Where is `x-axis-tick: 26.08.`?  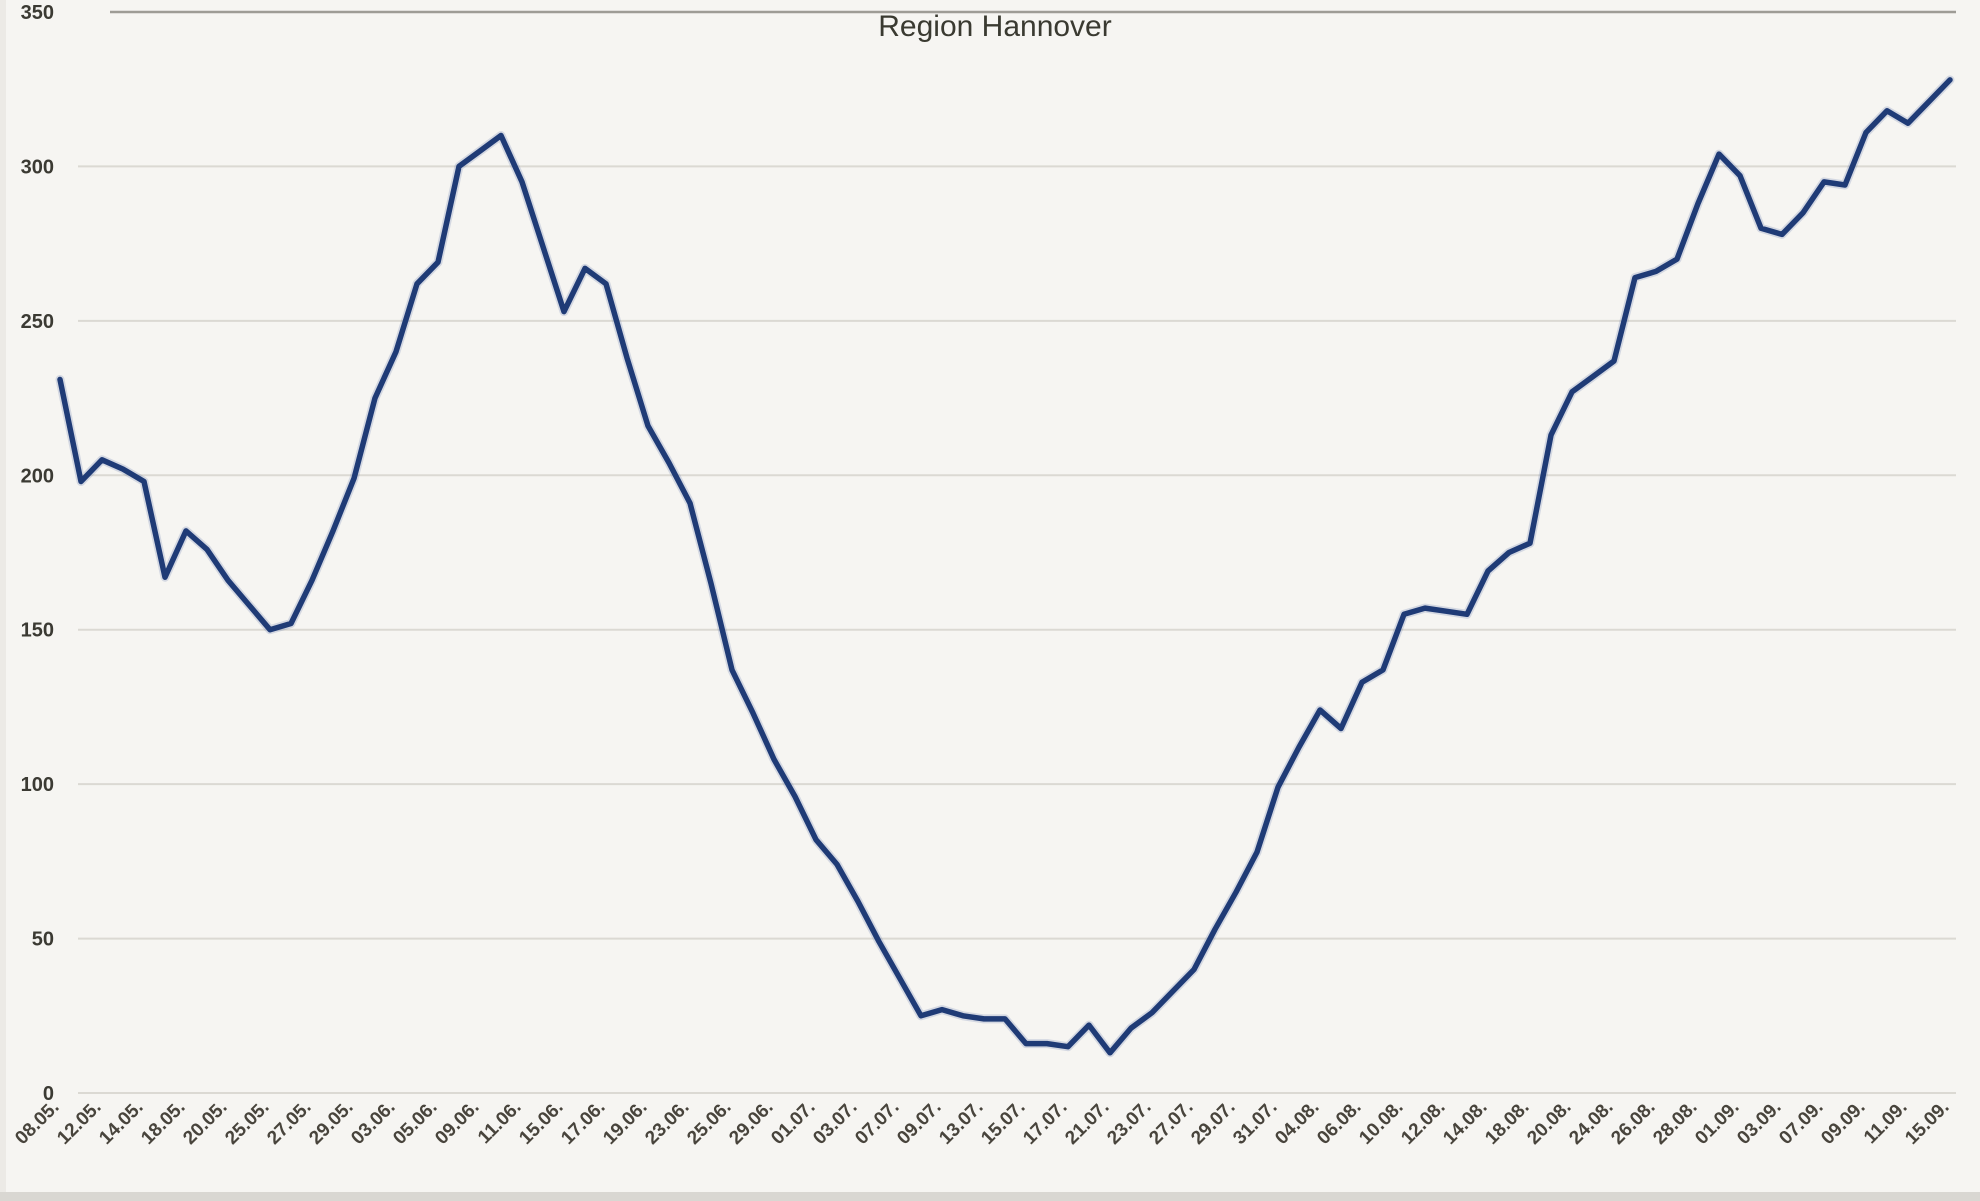 x-axis-tick: 26.08. is located at coordinates (1633, 1123).